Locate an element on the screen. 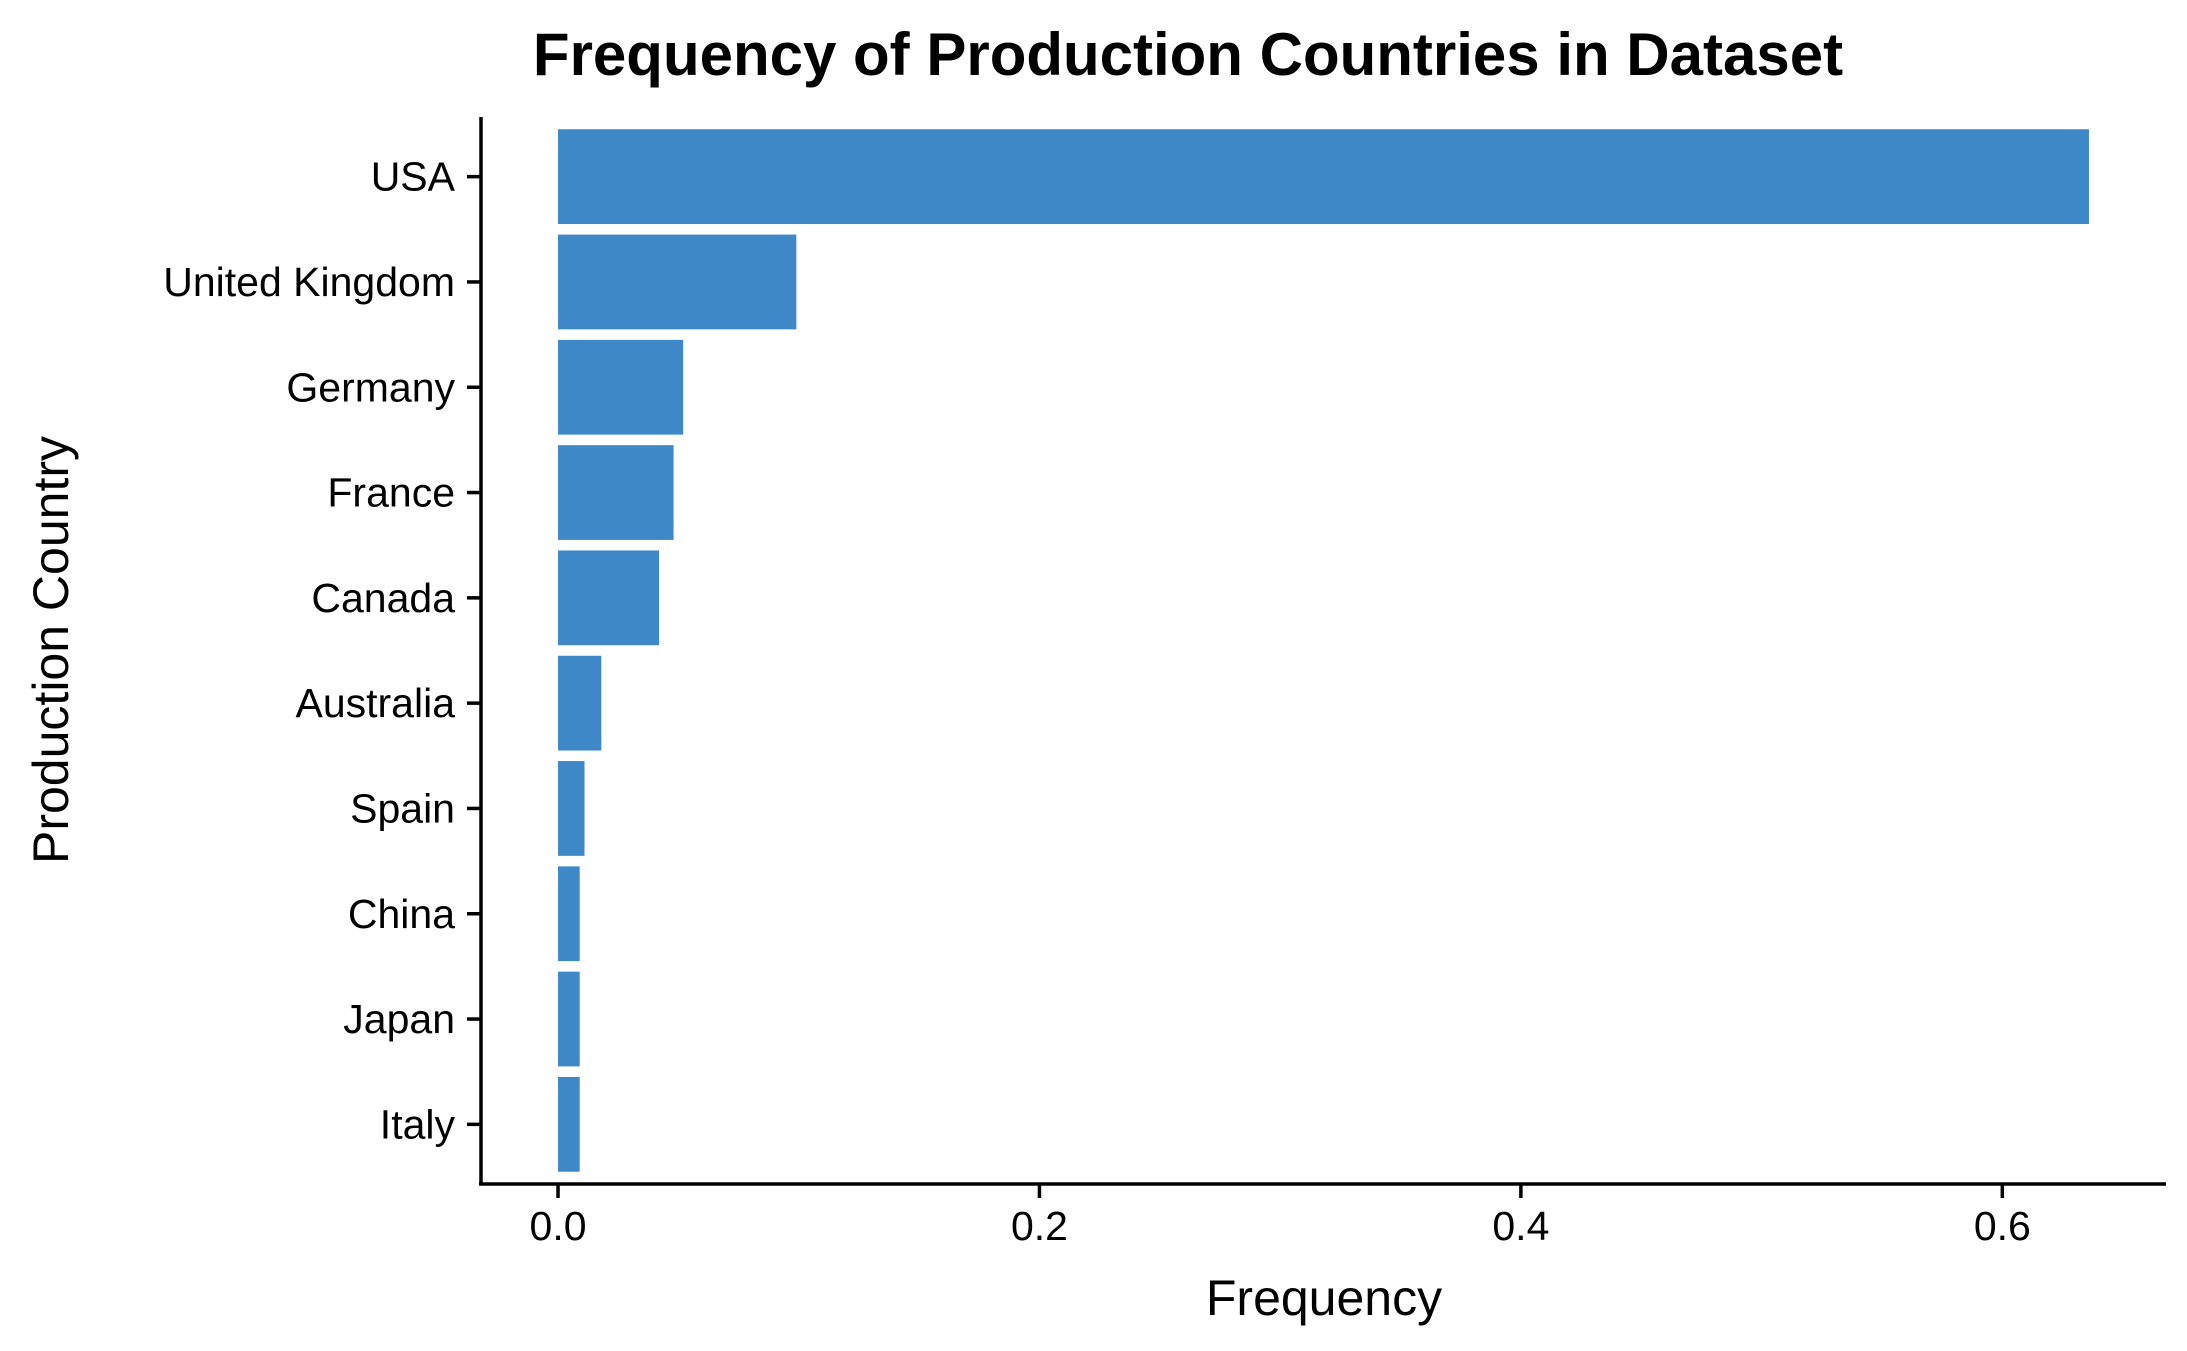  x-tick-label: 0.4 is located at coordinates (1520, 1226).